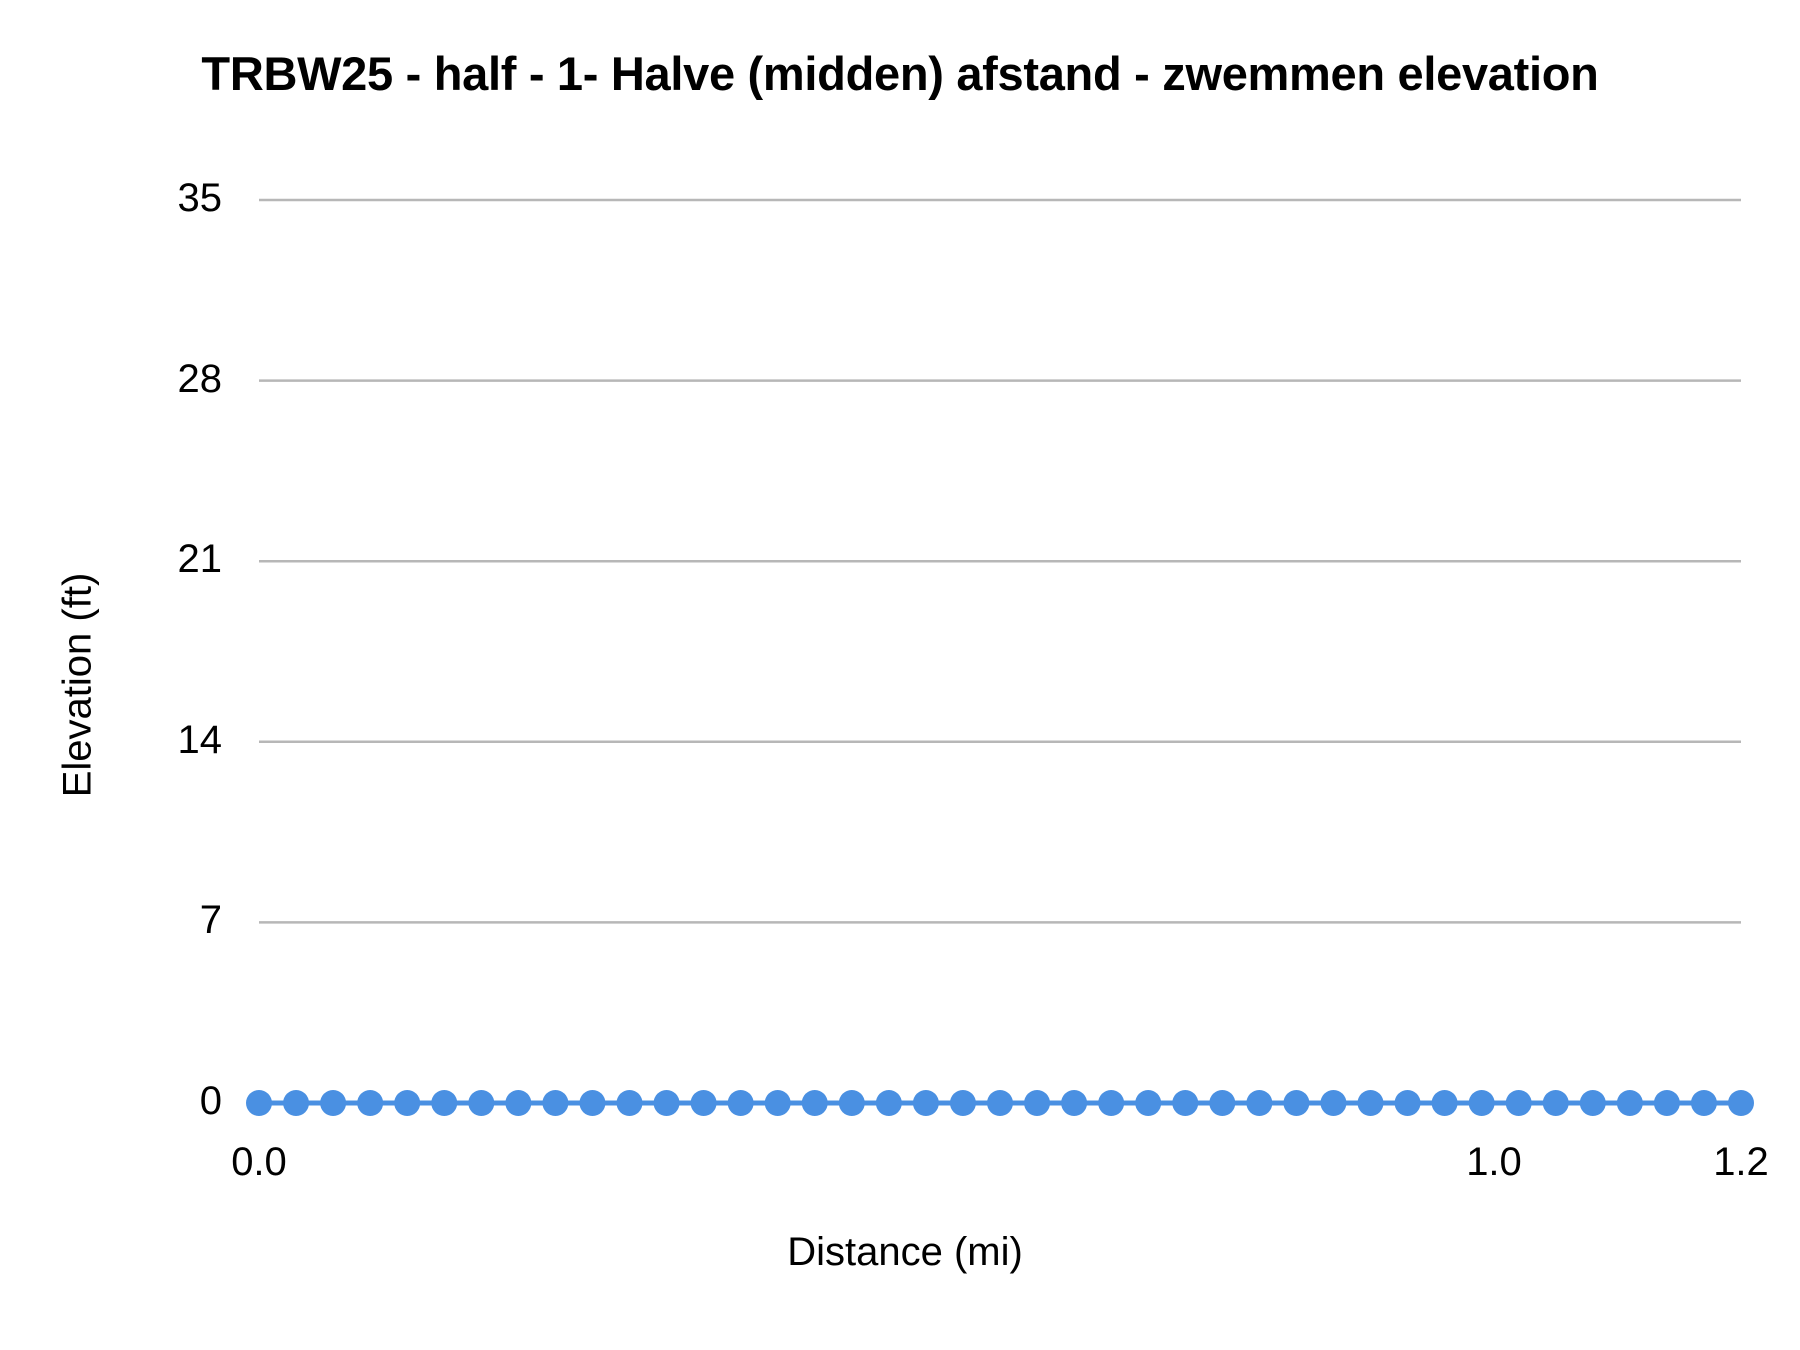  I want to click on y-tick-label: 7, so click(210, 920).